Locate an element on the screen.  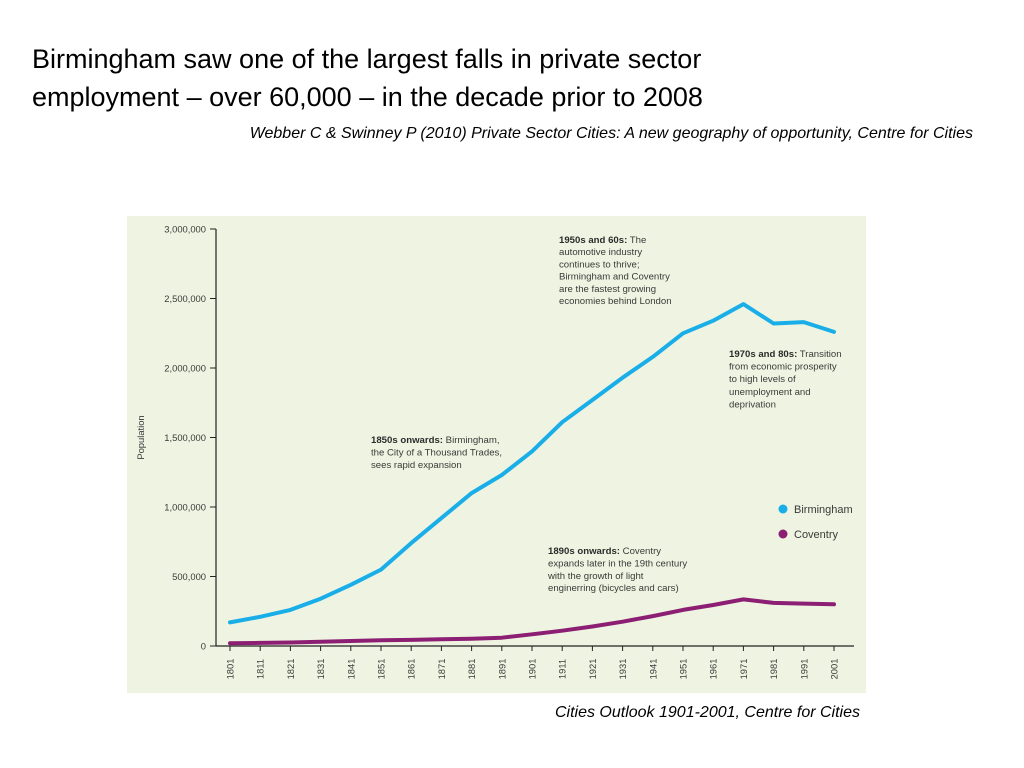
annotation-1850s-line: the City of a Thousand Trades, is located at coordinates (436, 453).